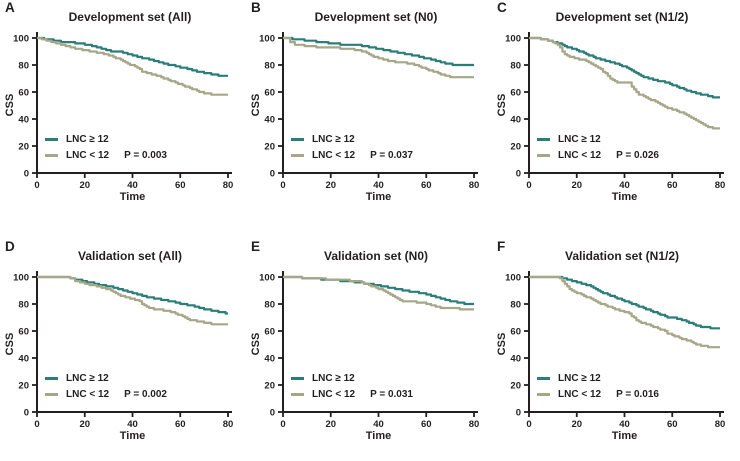 Image resolution: width=740 pixels, height=461 pixels. I want to click on legend: LNC ≥ 12 LNC < 12 P = 0.026, so click(598, 147).